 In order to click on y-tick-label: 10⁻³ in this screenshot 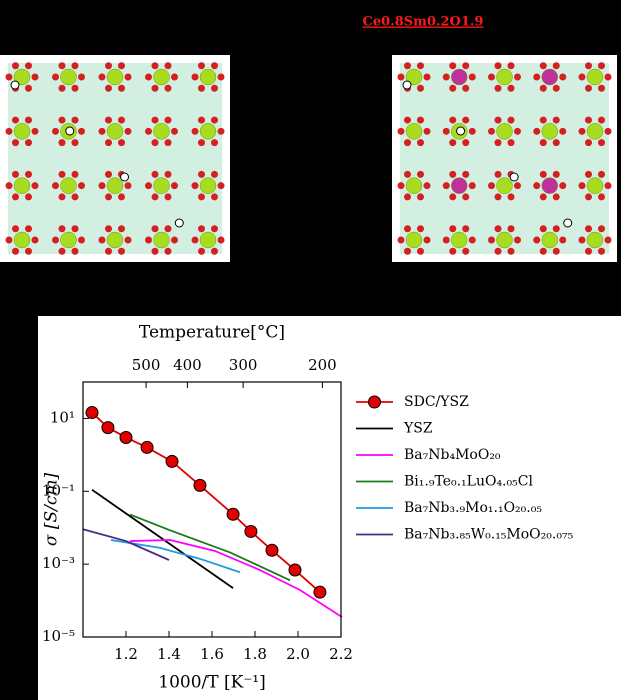, I will do `click(58, 563)`.